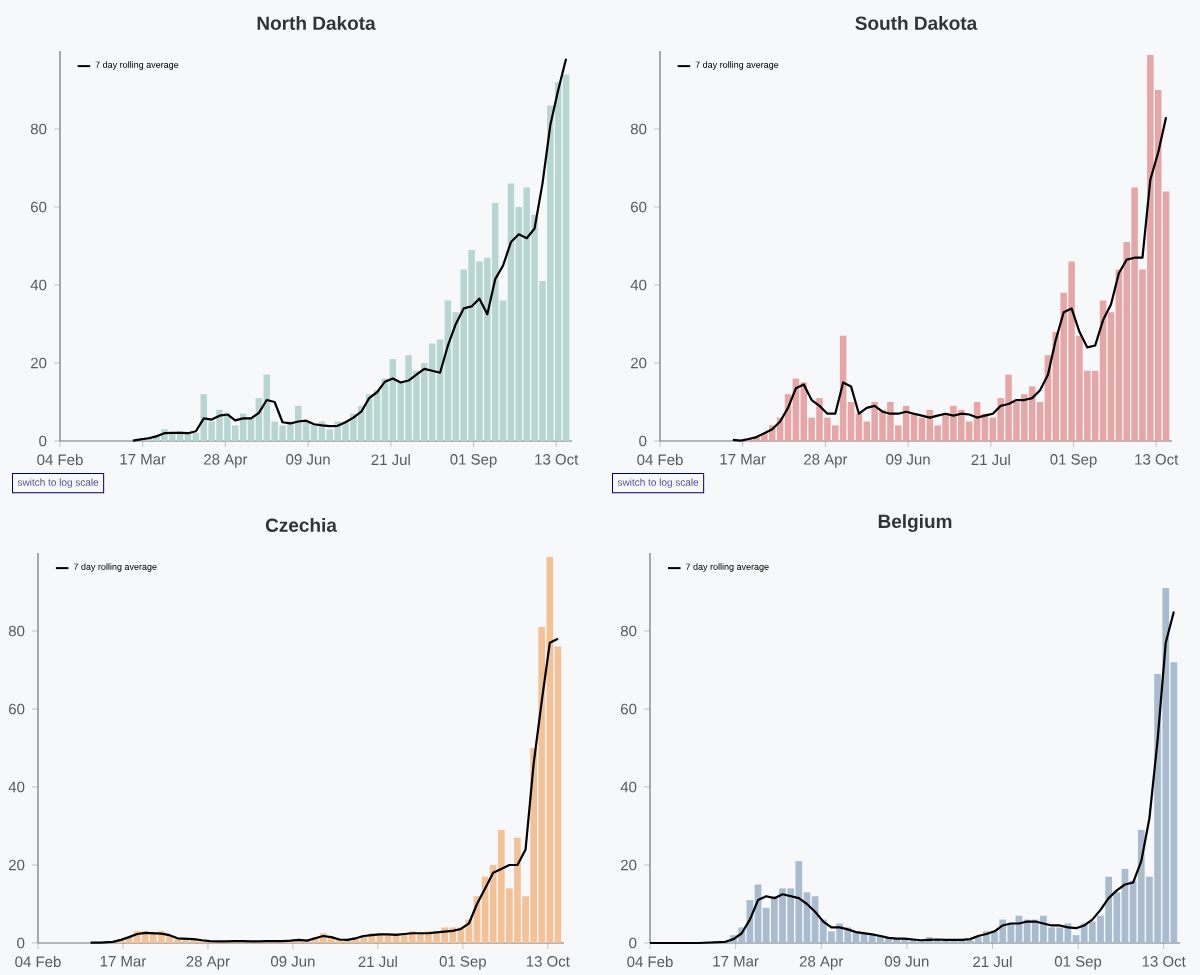 Image resolution: width=1200 pixels, height=975 pixels. I want to click on chart-title: North Dakota, so click(316, 22).